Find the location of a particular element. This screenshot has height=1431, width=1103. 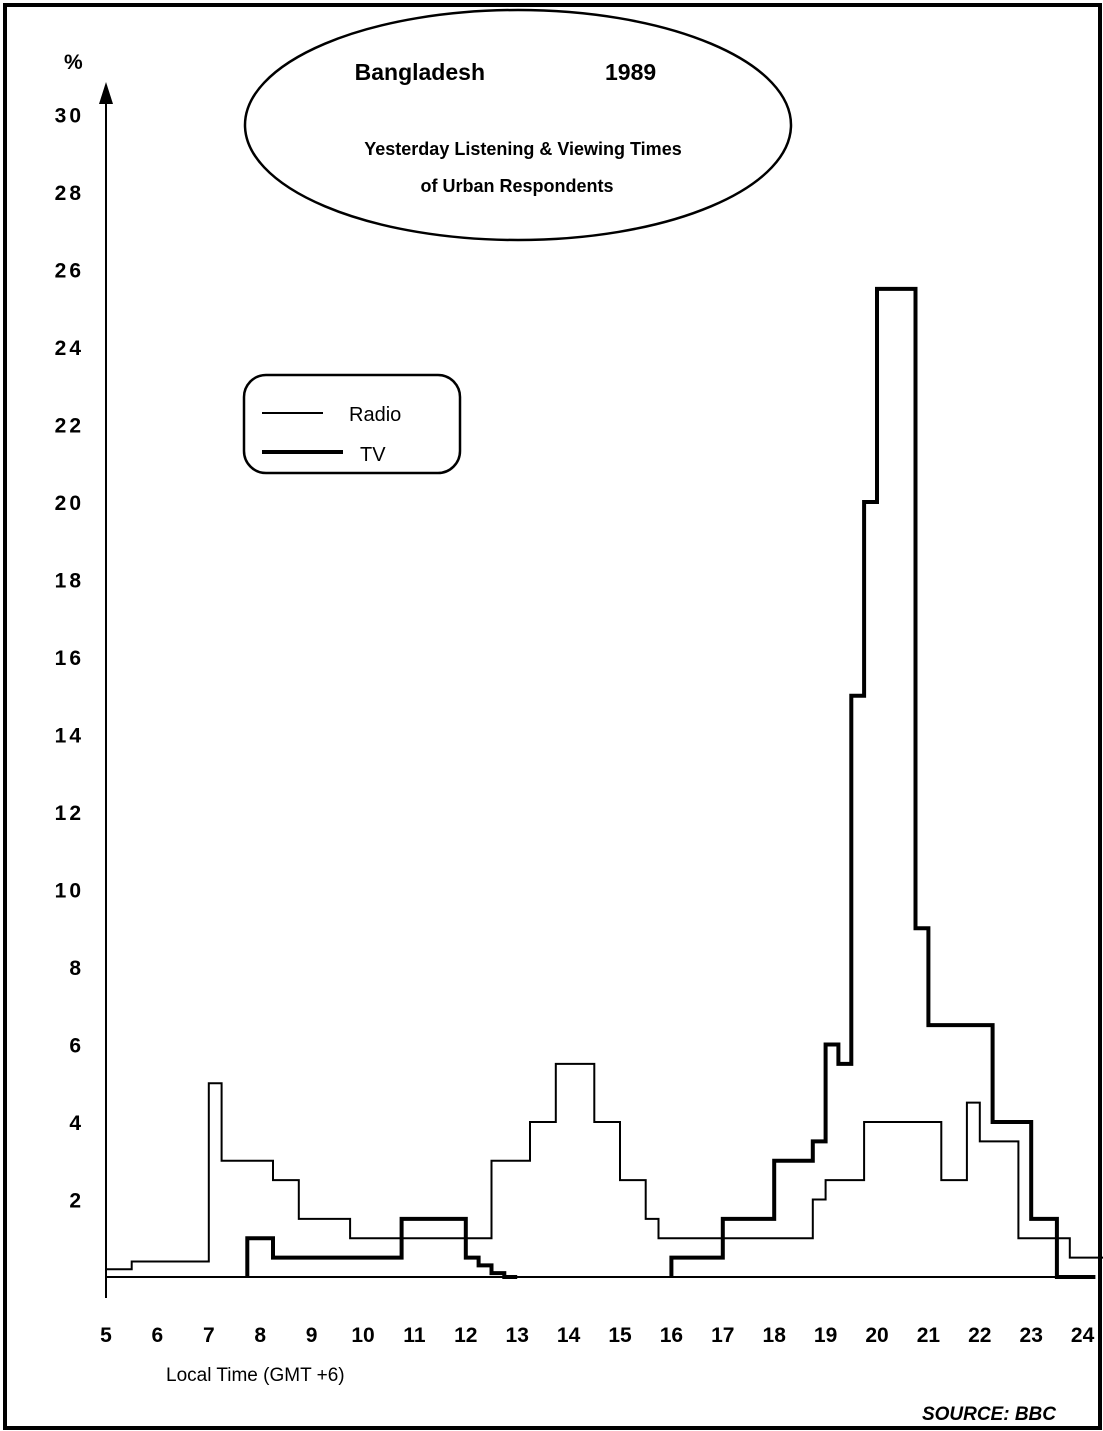

y-tick-label: 16 is located at coordinates (69, 658).